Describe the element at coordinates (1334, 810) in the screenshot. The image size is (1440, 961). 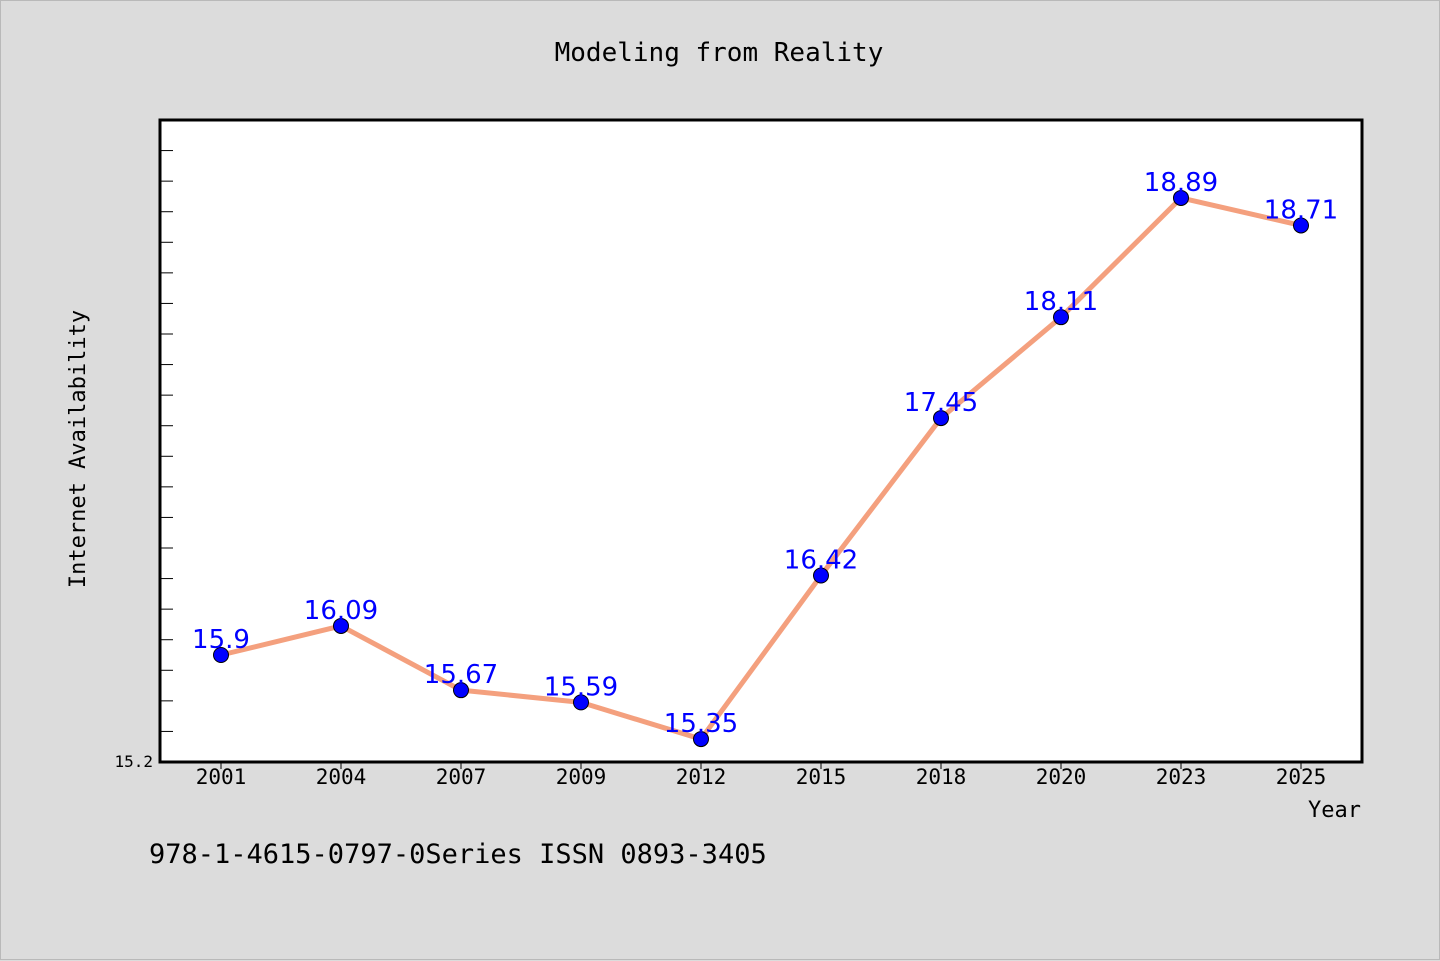
I see `x-axis-label: Year` at that location.